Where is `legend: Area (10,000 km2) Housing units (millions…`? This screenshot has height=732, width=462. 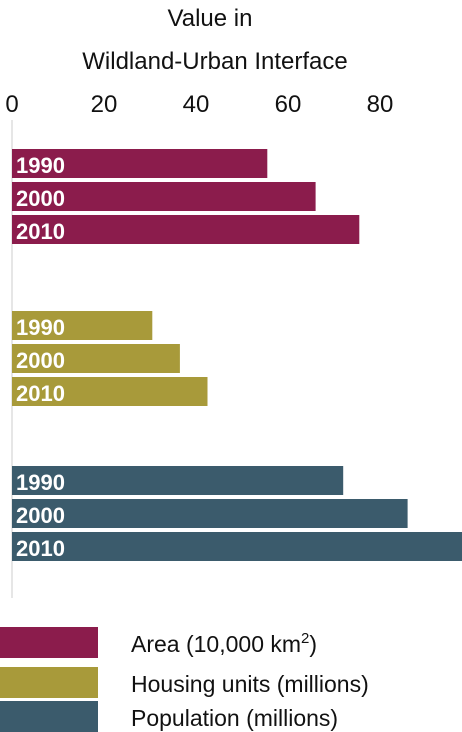
legend: Area (10,000 km2) Housing units (millions… is located at coordinates (184, 679).